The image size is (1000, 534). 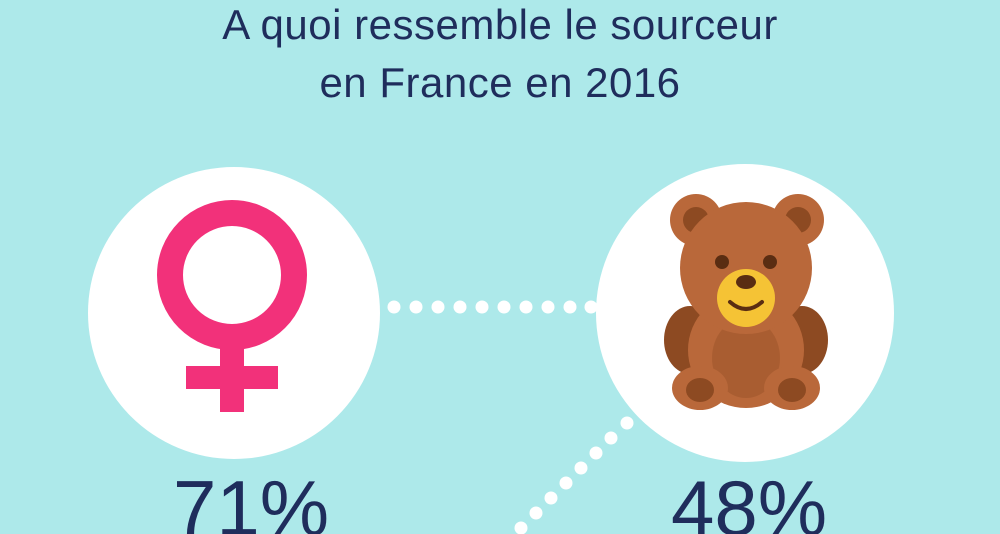 I want to click on dotted-line-horizontal, so click(x=492, y=307).